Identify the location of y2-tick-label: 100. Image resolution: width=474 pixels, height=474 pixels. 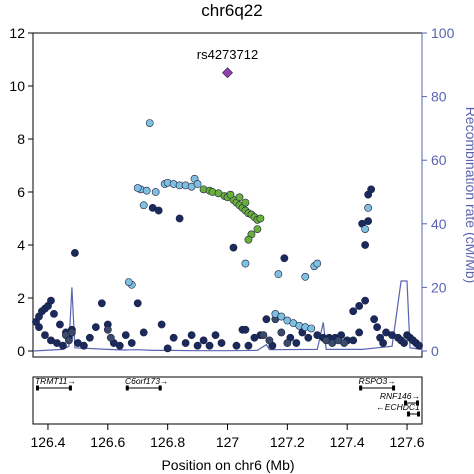
(443, 33).